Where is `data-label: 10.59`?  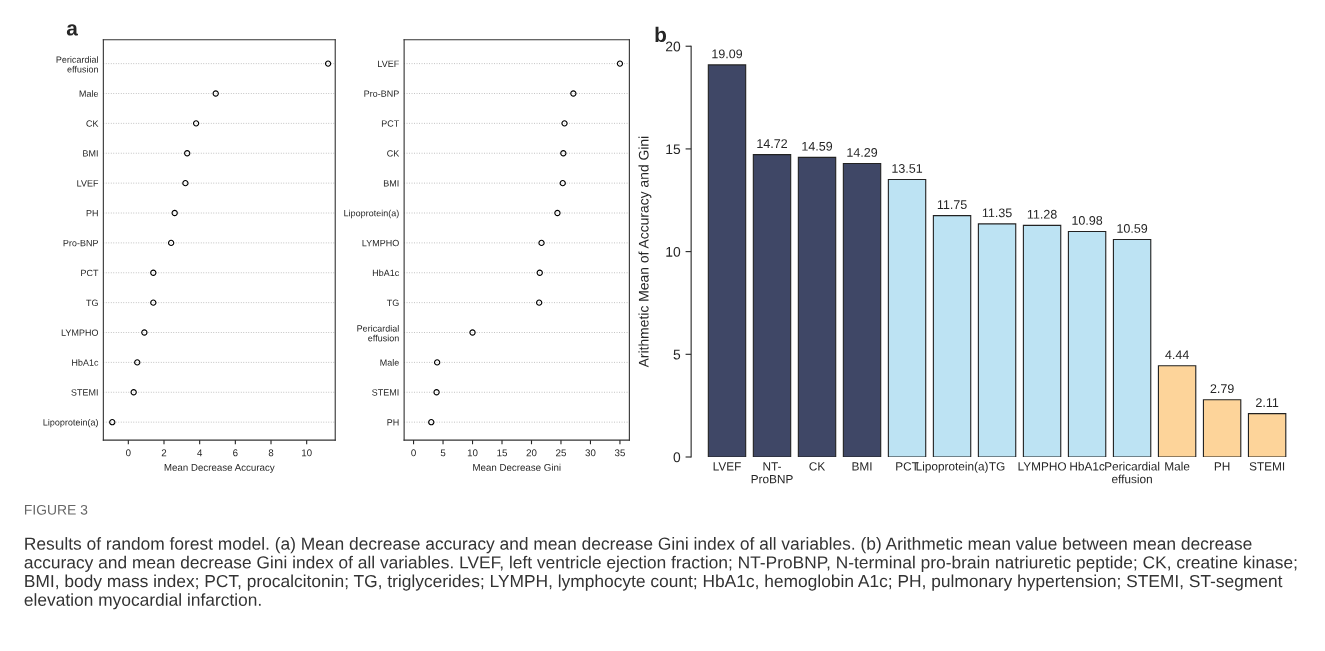 data-label: 10.59 is located at coordinates (1132, 228).